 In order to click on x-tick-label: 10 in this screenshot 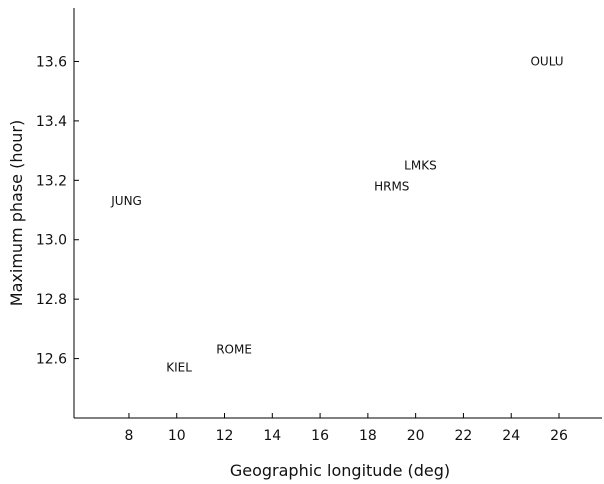, I will do `click(177, 436)`.